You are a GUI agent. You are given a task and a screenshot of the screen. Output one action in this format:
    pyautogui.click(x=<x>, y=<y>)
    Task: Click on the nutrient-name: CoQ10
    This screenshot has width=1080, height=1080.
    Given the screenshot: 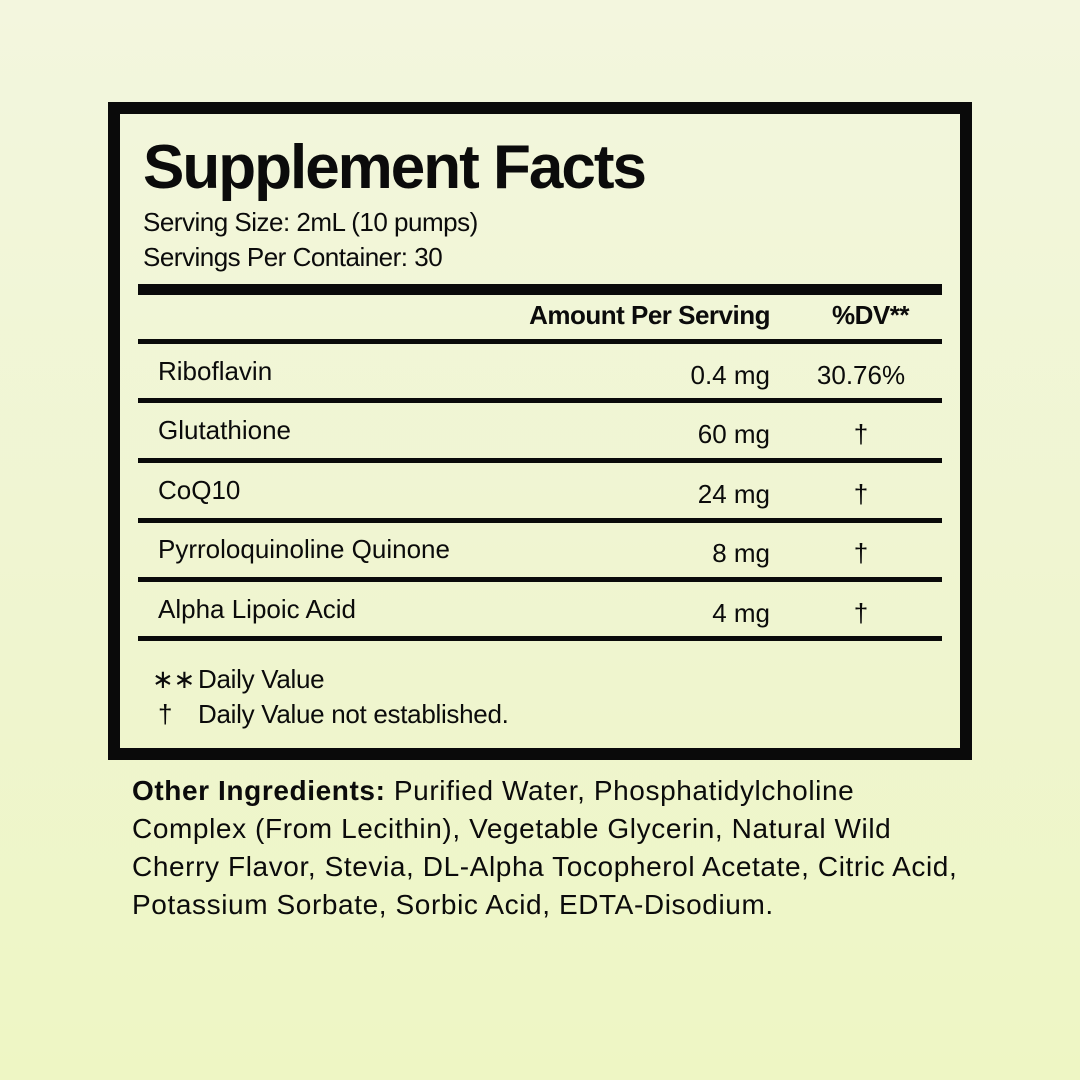 What is the action you would take?
    pyautogui.click(x=199, y=490)
    